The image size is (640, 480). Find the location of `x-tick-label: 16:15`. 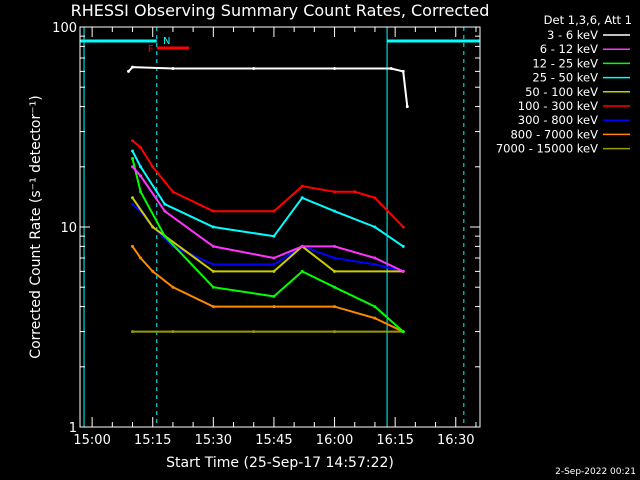

x-tick-label: 16:15 is located at coordinates (394, 440).